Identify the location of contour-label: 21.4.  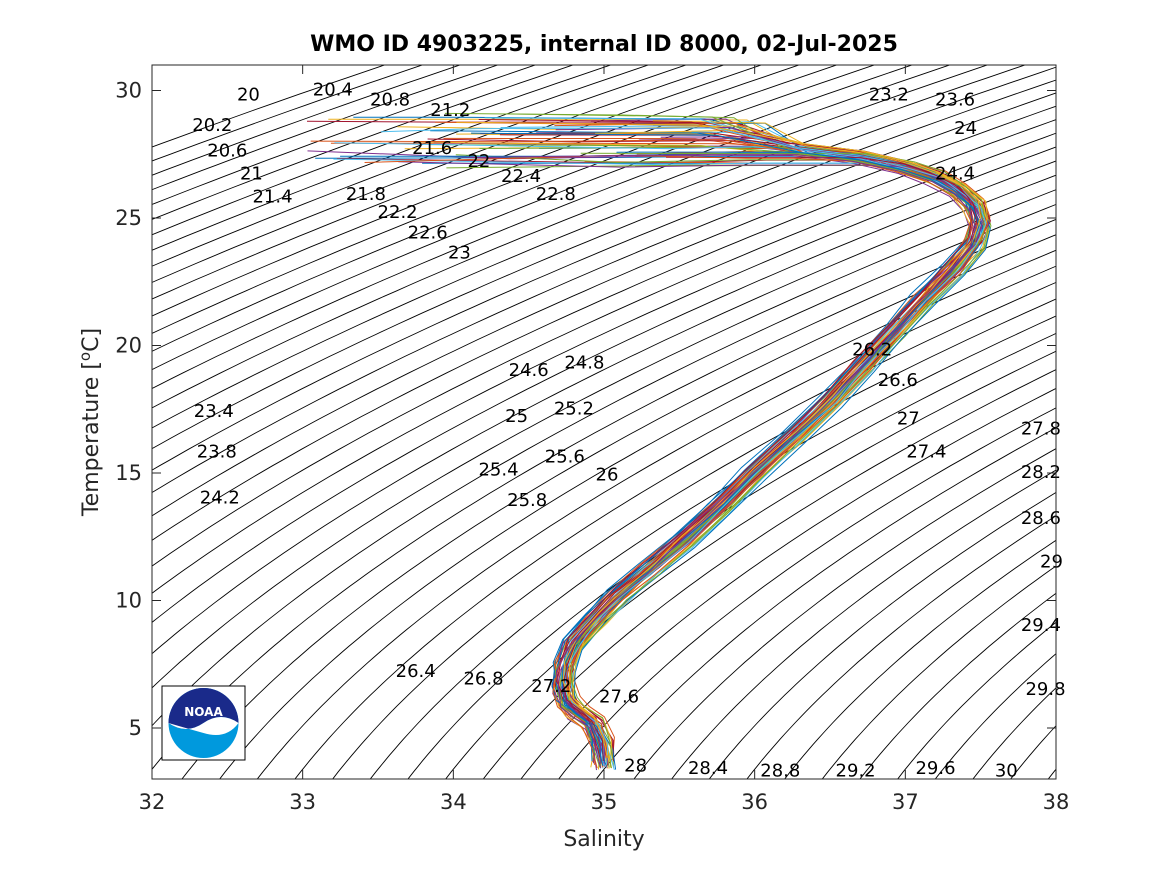
(272, 197).